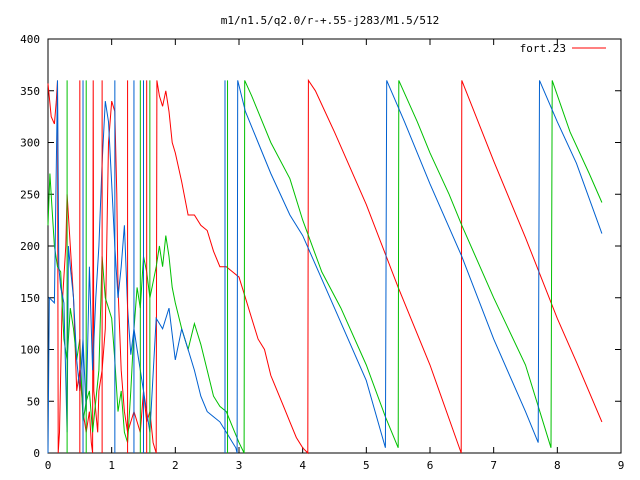  I want to click on legend: fort.23, so click(563, 48).